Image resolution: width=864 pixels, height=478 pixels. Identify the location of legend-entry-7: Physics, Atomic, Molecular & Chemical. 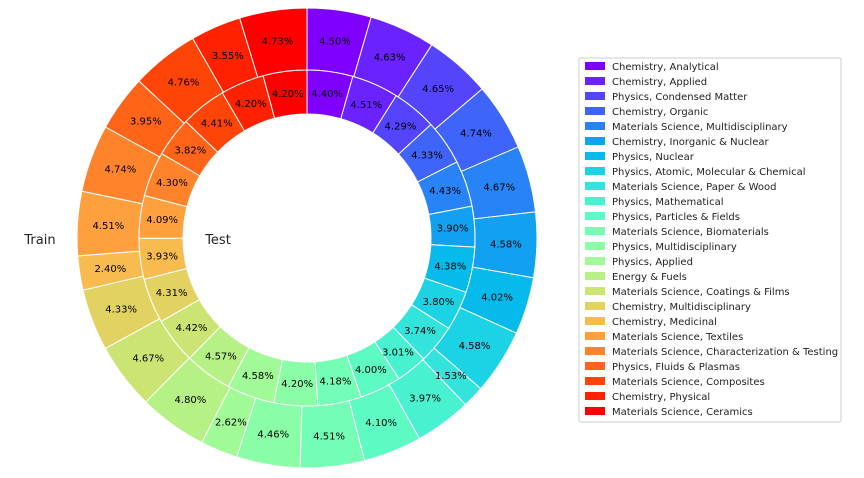
(709, 172).